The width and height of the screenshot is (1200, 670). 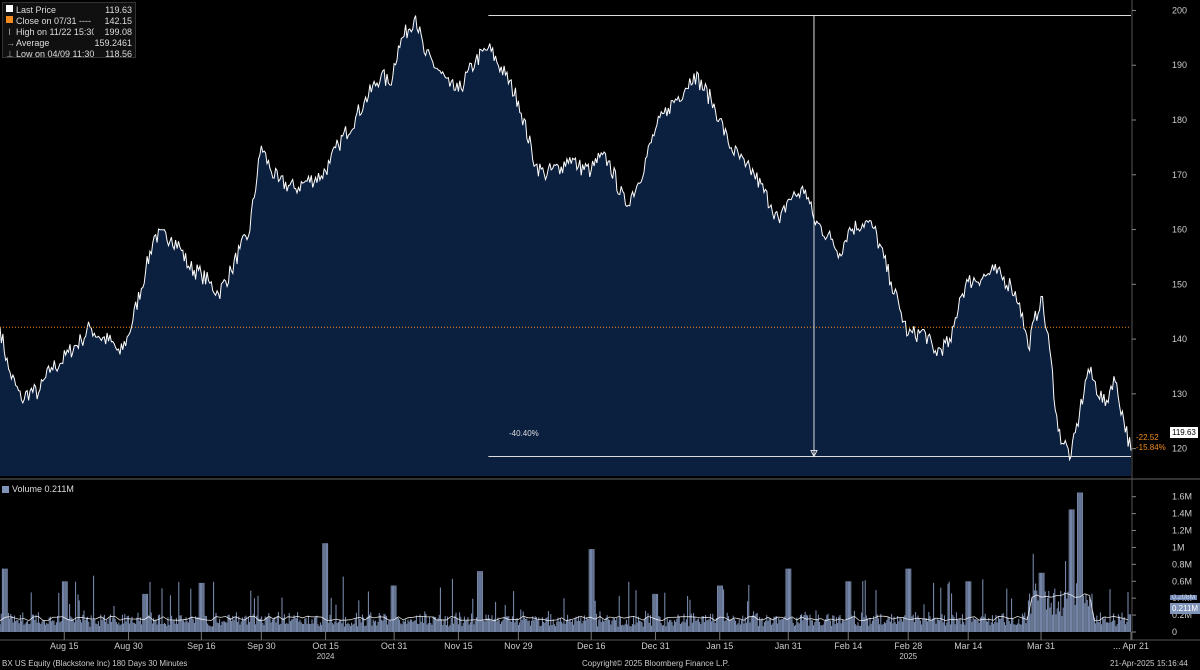 What do you see at coordinates (118, 10) in the screenshot?
I see `legend-value: 119.63` at bounding box center [118, 10].